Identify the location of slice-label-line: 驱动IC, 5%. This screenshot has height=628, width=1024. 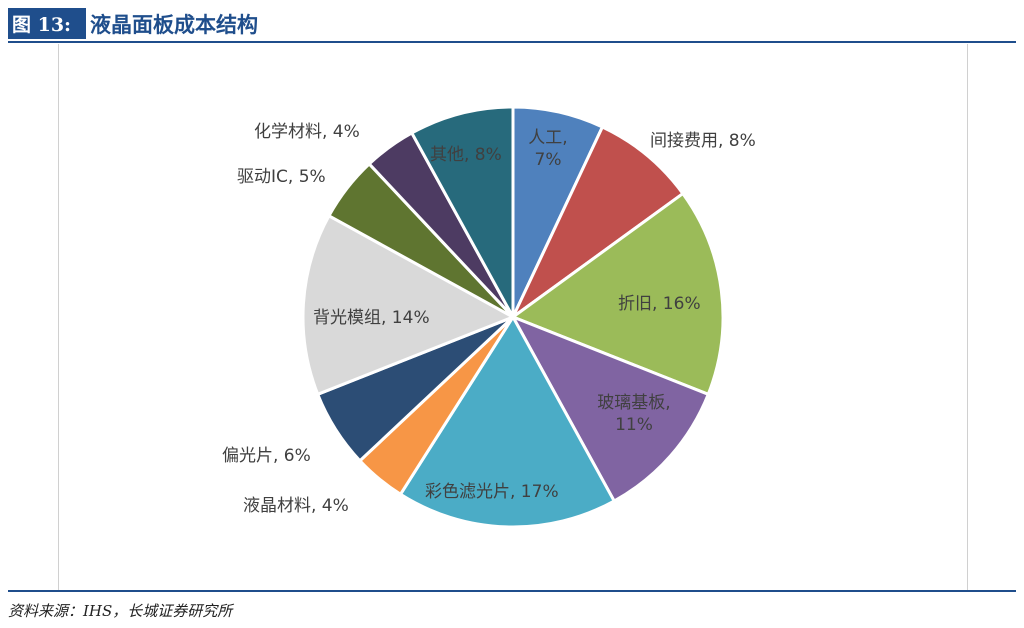
(281, 177).